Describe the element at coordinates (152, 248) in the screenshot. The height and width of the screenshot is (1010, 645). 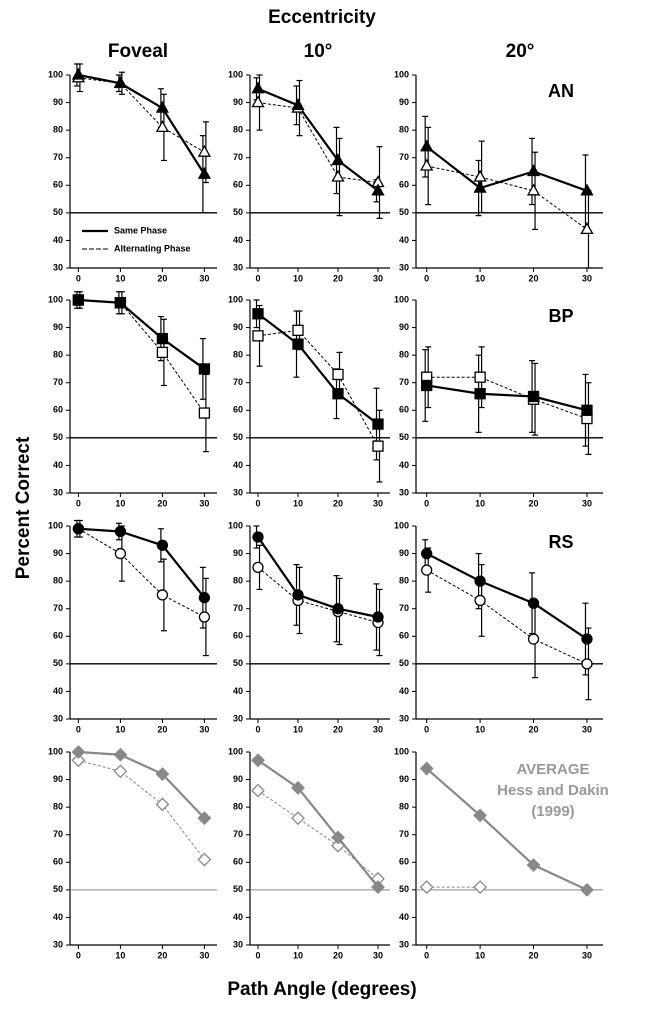
I see `legend-label: Alternating Phase` at that location.